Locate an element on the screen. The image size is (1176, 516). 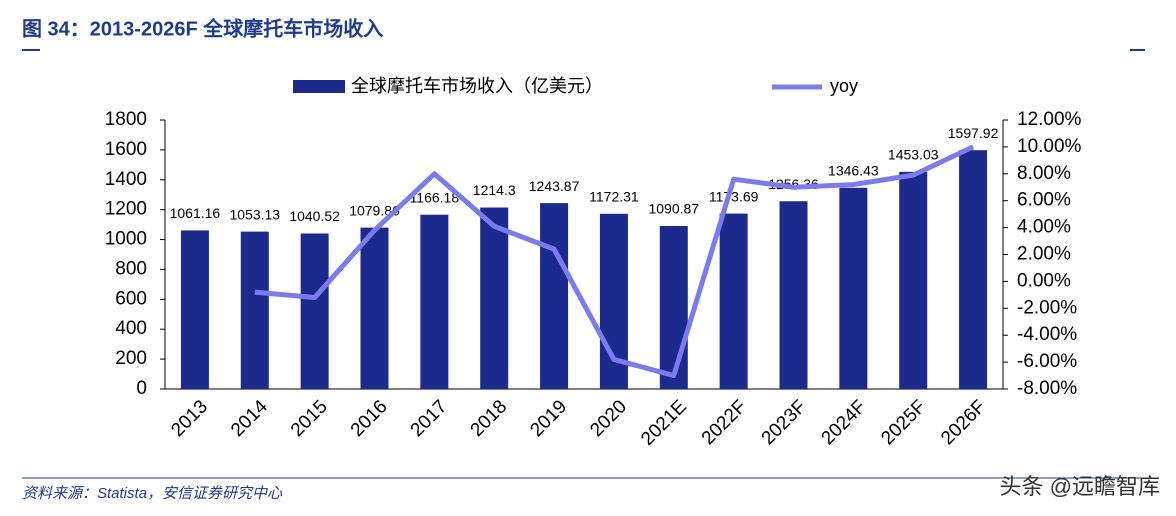
value-label: 1166.18 is located at coordinates (435, 197).